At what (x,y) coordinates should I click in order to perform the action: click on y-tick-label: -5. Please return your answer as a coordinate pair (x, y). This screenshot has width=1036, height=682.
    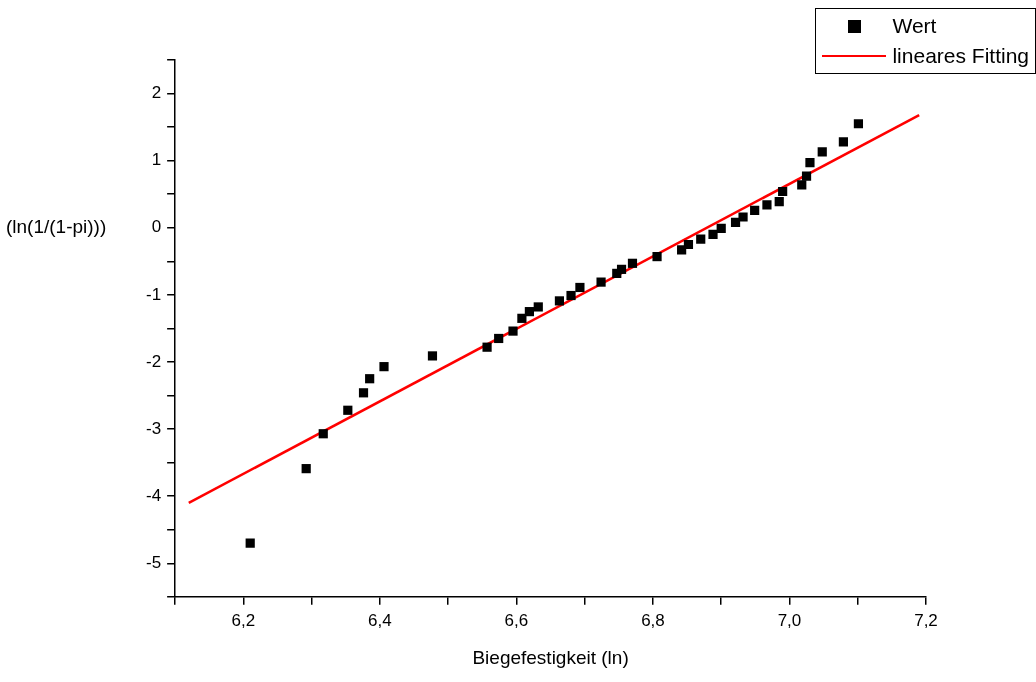
    Looking at the image, I should click on (153, 562).